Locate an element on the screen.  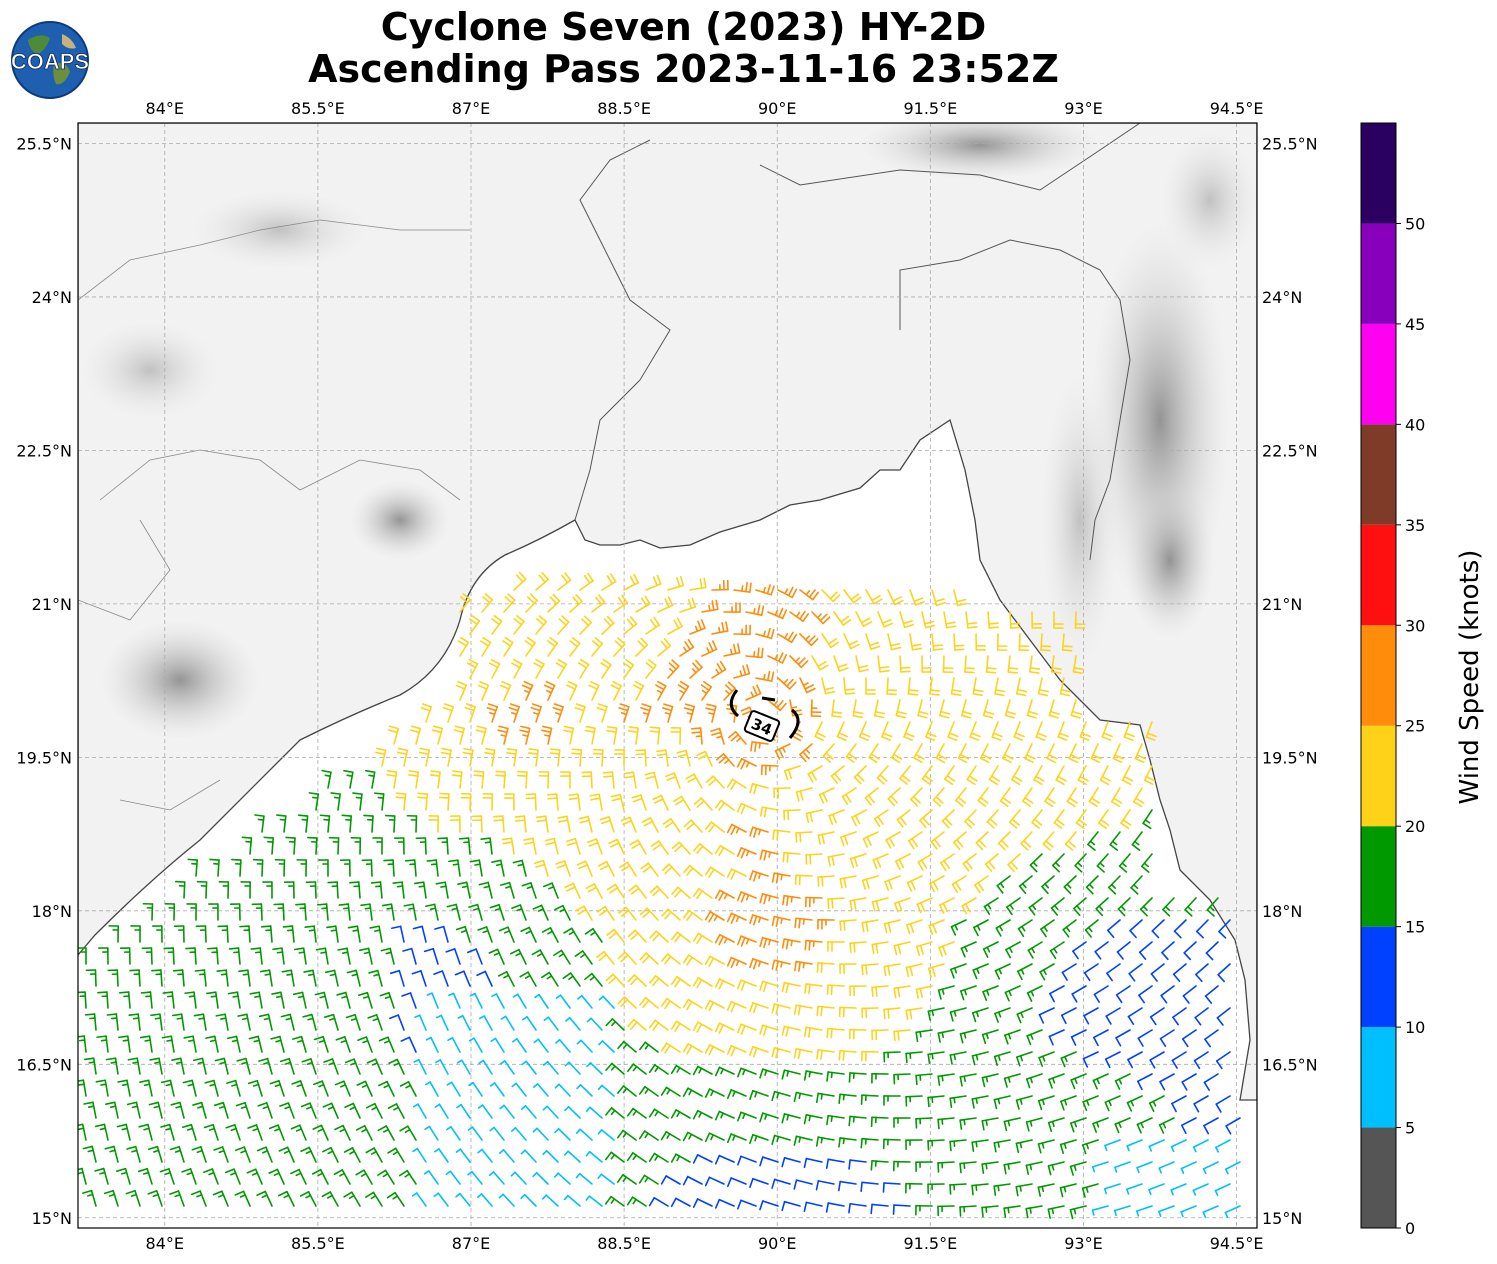
colorbar-title: Wind Speed (knots) is located at coordinates (1470, 677).